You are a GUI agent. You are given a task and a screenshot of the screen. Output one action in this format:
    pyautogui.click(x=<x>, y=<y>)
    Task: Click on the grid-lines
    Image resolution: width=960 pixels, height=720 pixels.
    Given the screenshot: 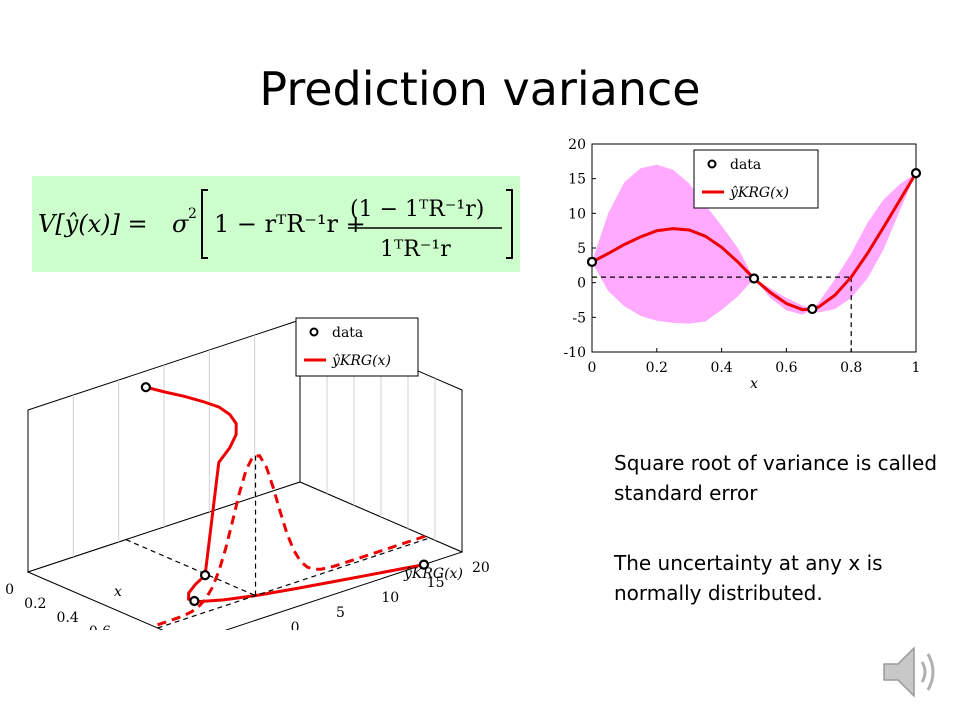 What is the action you would take?
    pyautogui.click(x=254, y=444)
    